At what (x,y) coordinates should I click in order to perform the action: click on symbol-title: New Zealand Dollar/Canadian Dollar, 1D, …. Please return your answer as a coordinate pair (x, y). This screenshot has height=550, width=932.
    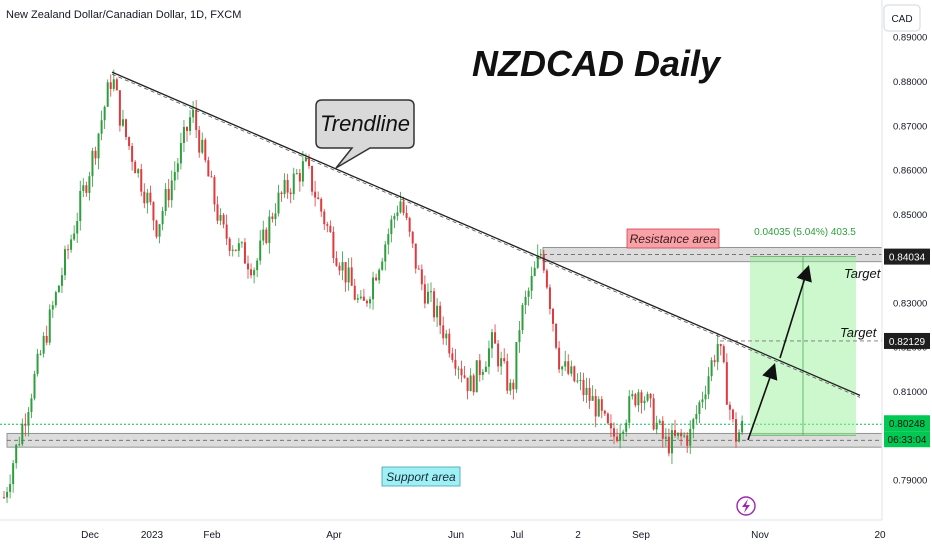
    Looking at the image, I should click on (123, 15).